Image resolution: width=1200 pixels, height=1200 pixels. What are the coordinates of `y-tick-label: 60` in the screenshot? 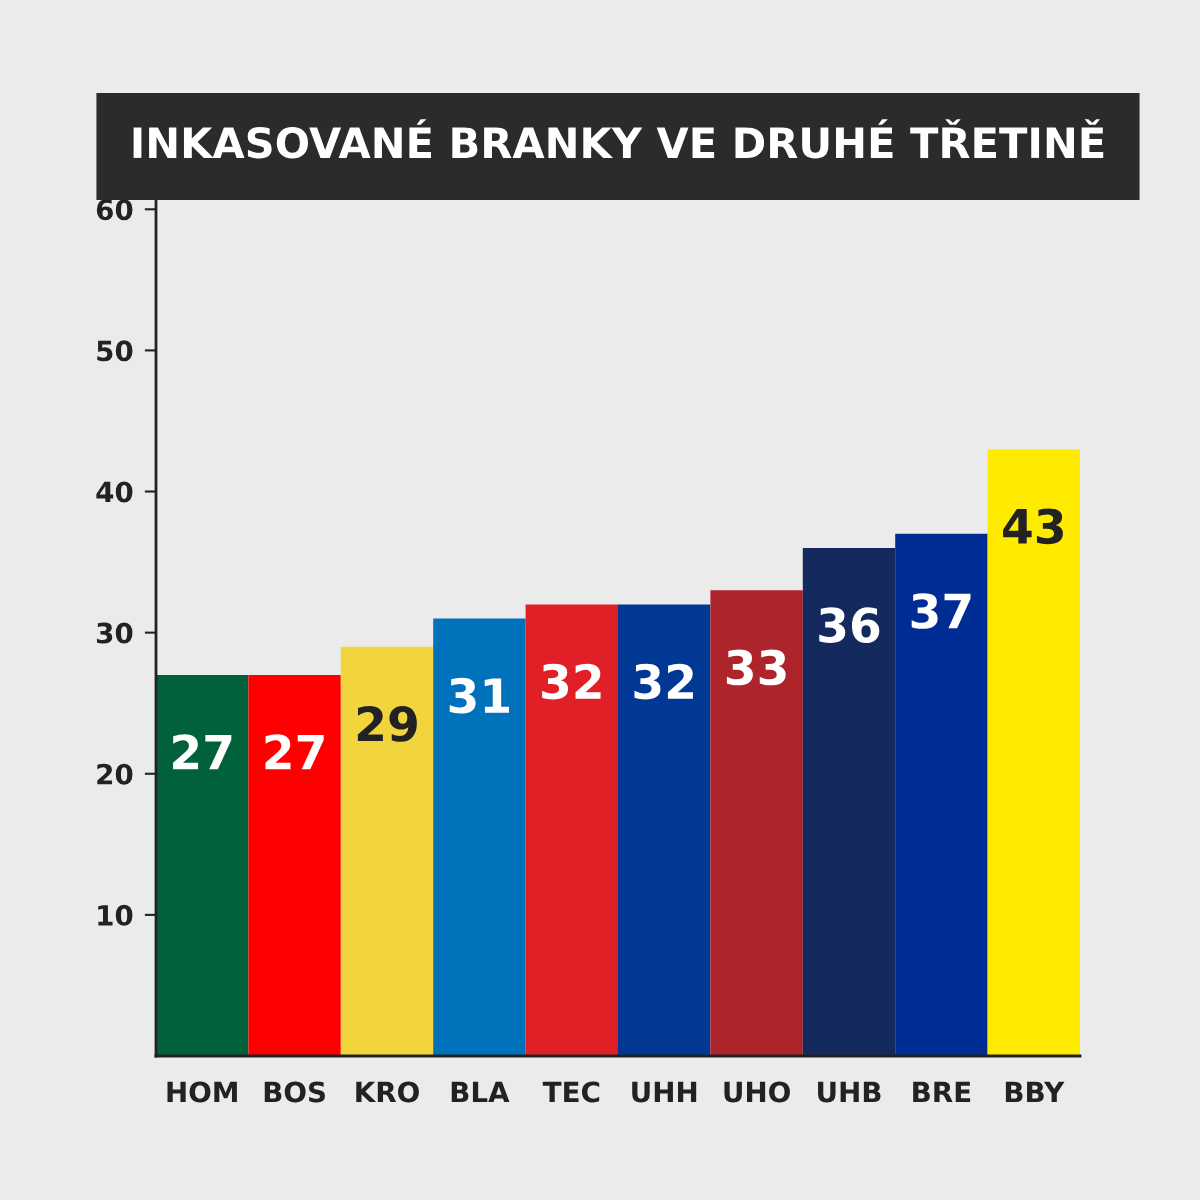 It's located at (114, 210).